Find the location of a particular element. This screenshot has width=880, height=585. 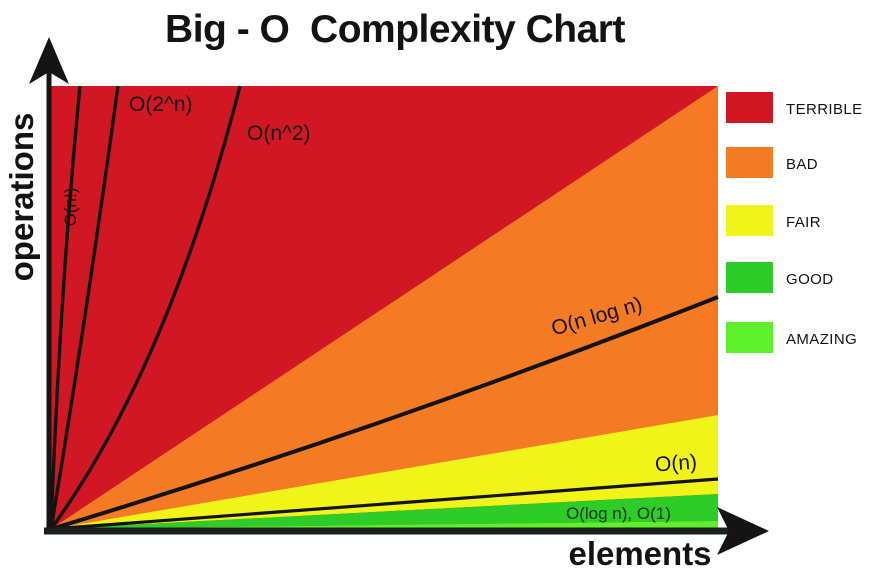

x-axis-arrowhead-icon is located at coordinates (743, 531).